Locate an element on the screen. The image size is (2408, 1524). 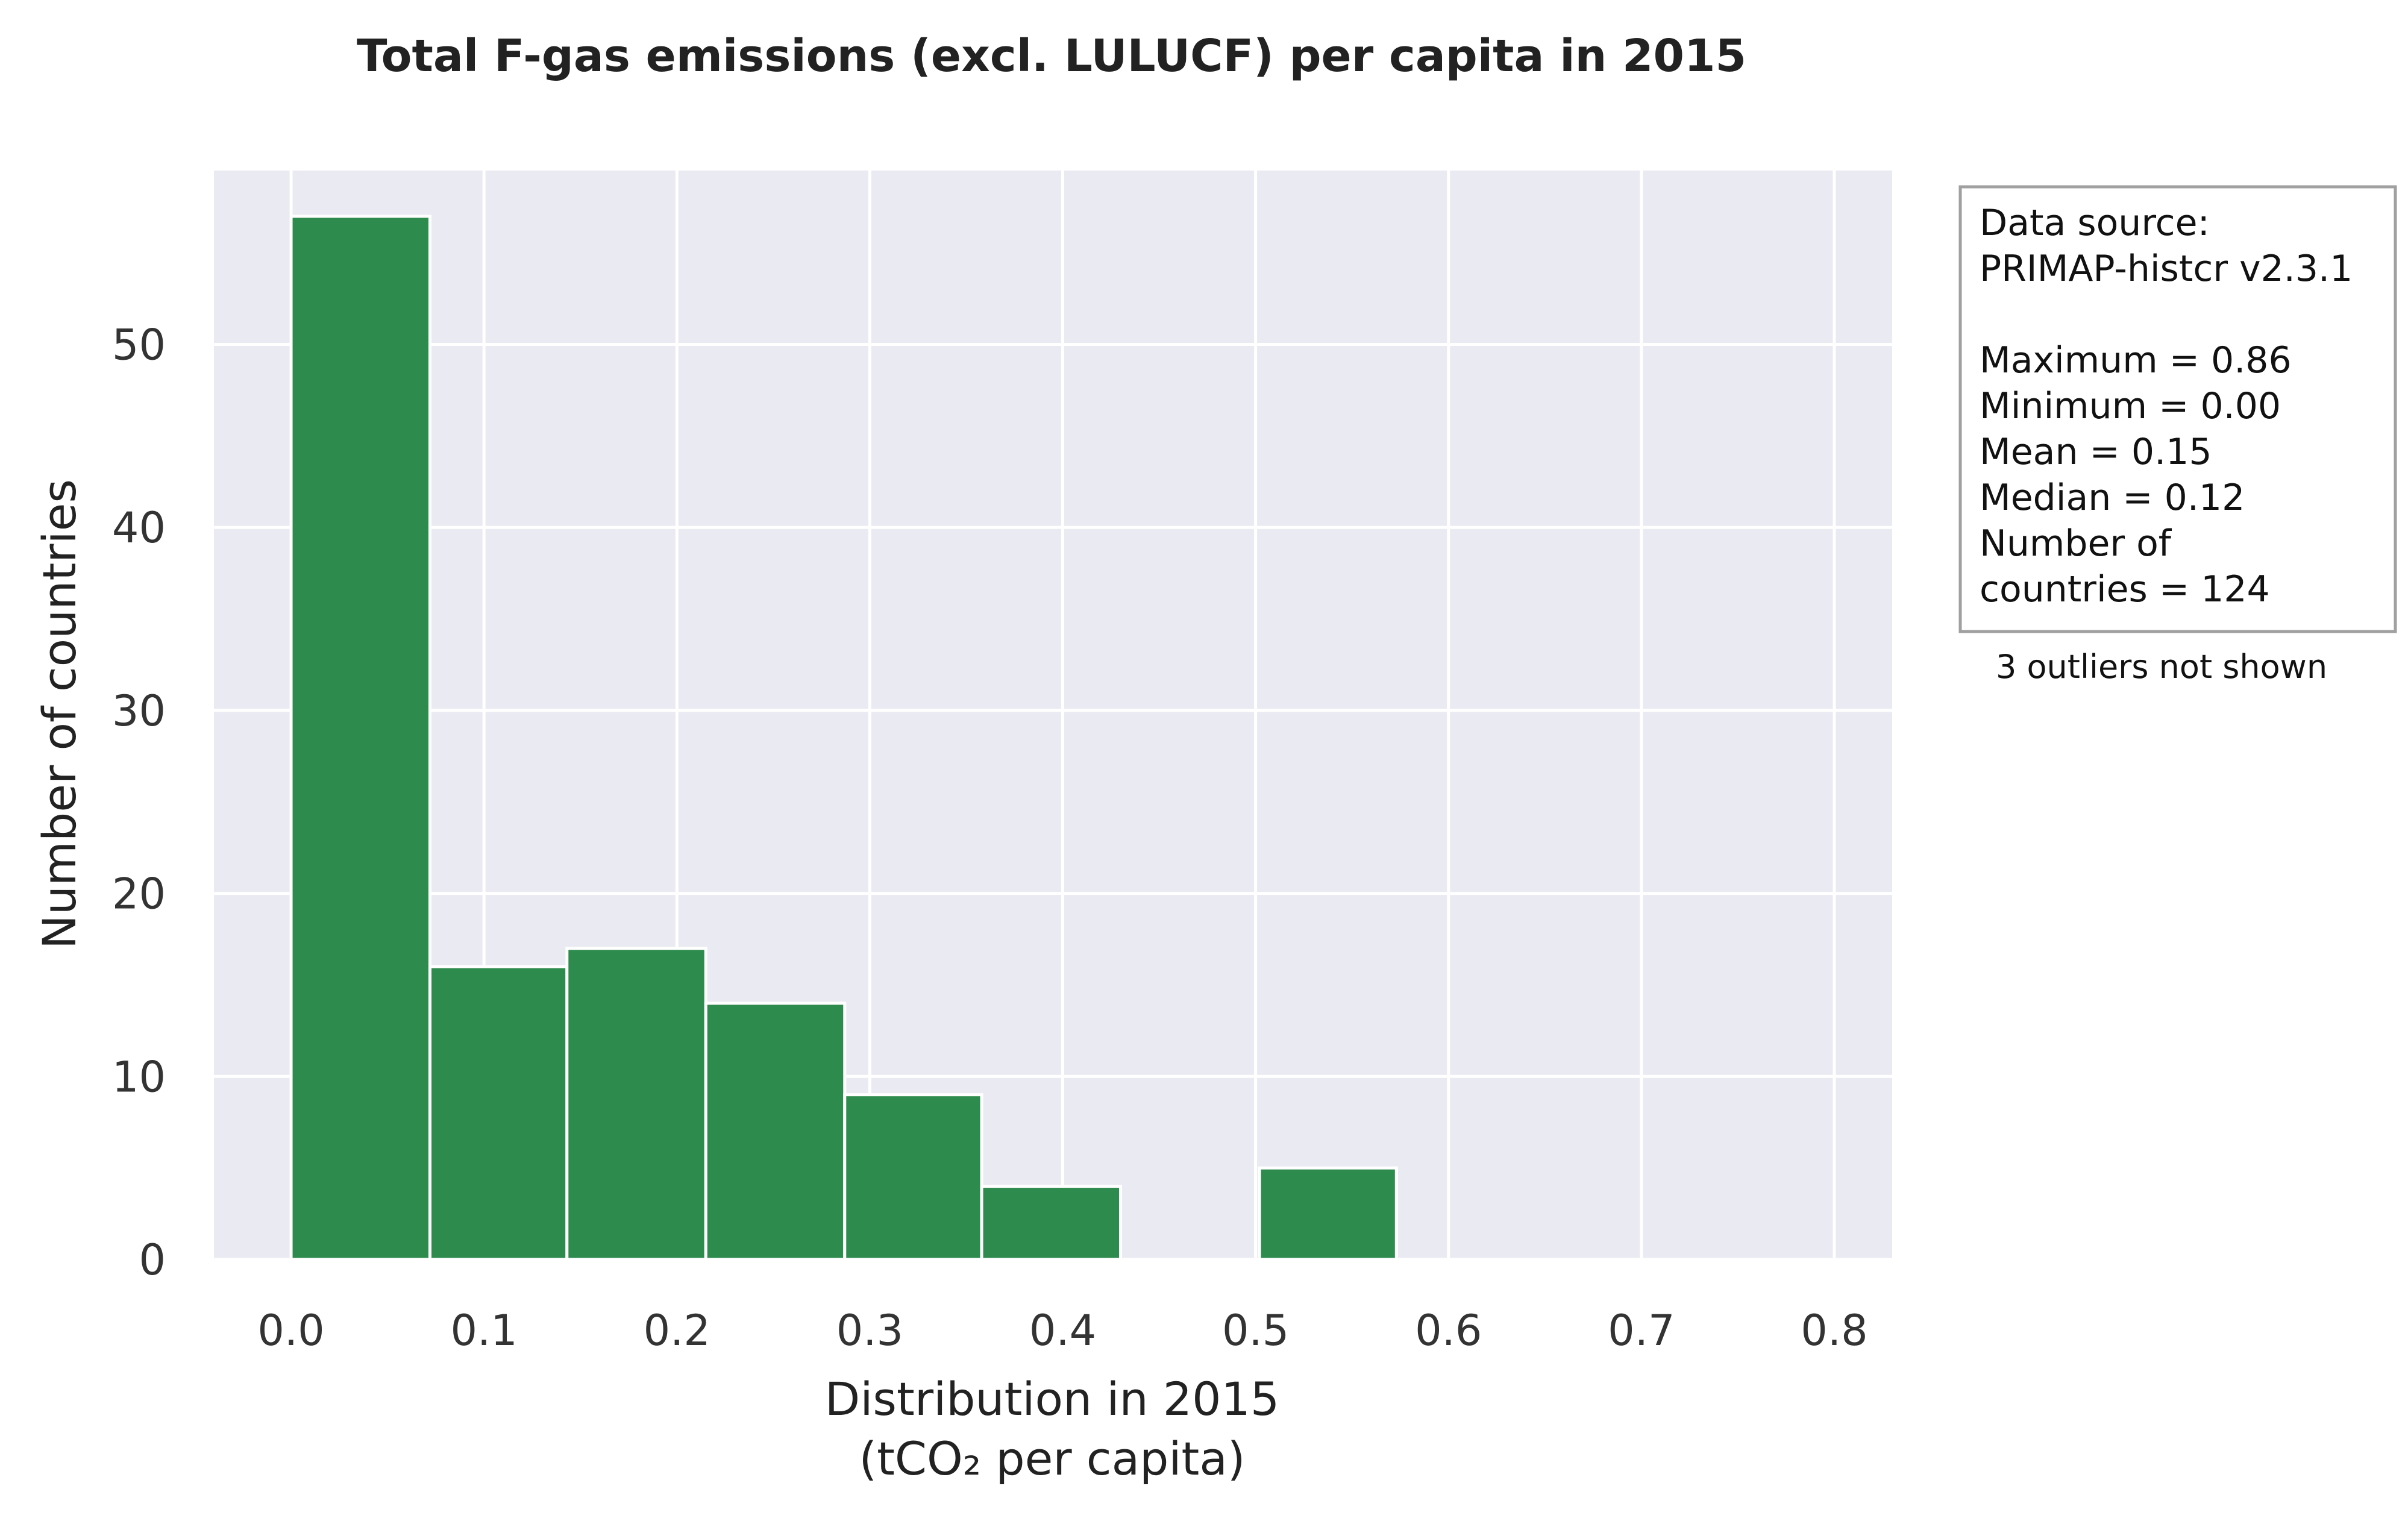
info-box-line: Number of is located at coordinates (2076, 543).